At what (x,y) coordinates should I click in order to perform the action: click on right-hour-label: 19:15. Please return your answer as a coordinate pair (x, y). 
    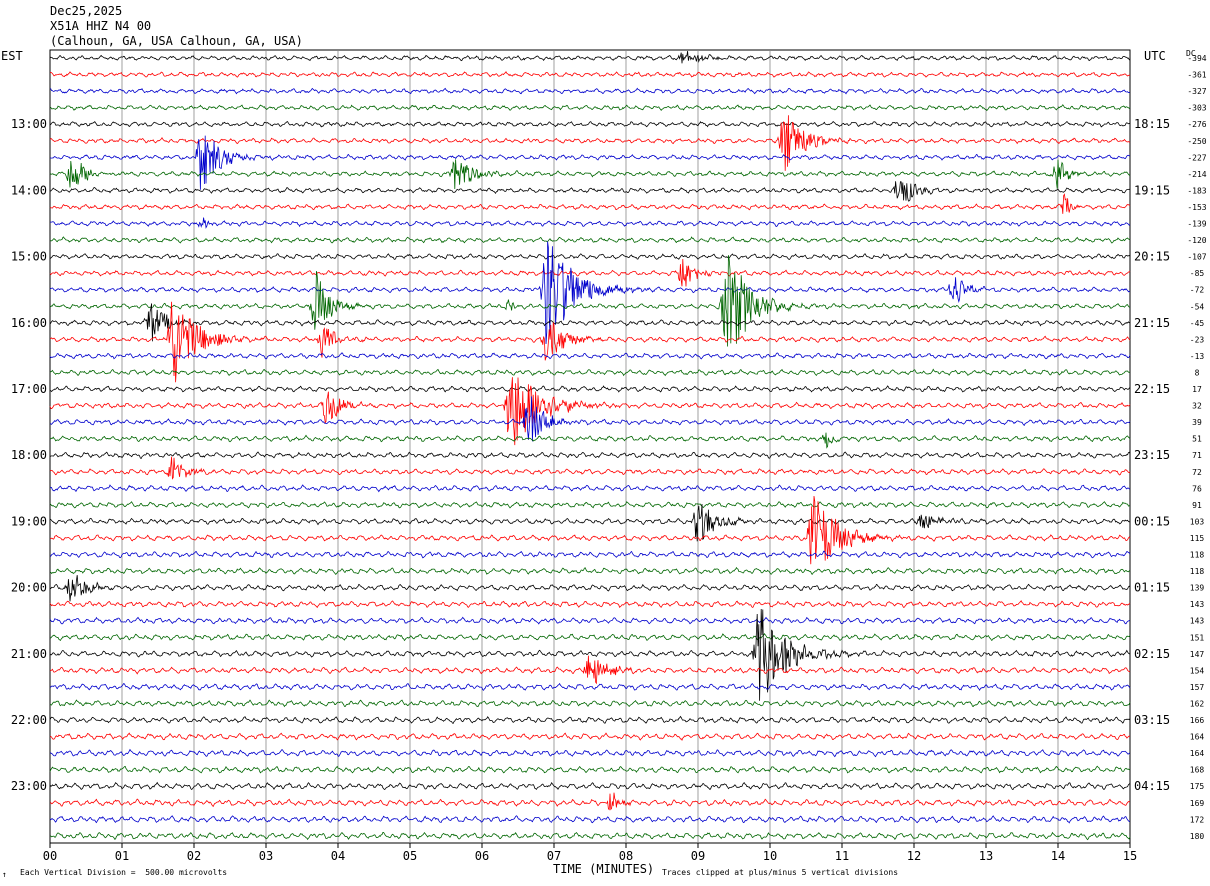
    Looking at the image, I should click on (1152, 190).